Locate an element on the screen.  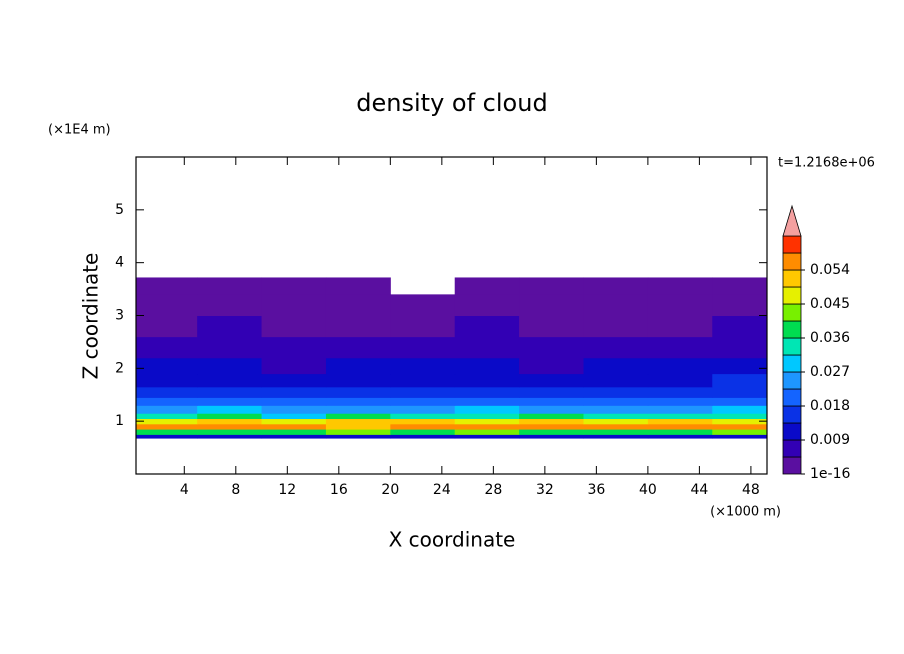
x-tick-label: 4 is located at coordinates (184, 490).